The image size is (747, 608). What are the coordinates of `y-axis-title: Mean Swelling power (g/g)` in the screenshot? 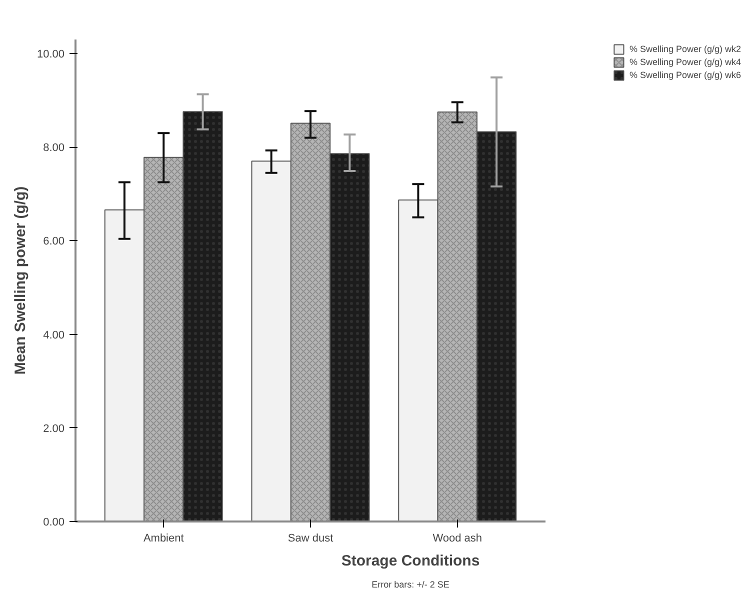 It's located at (20, 280).